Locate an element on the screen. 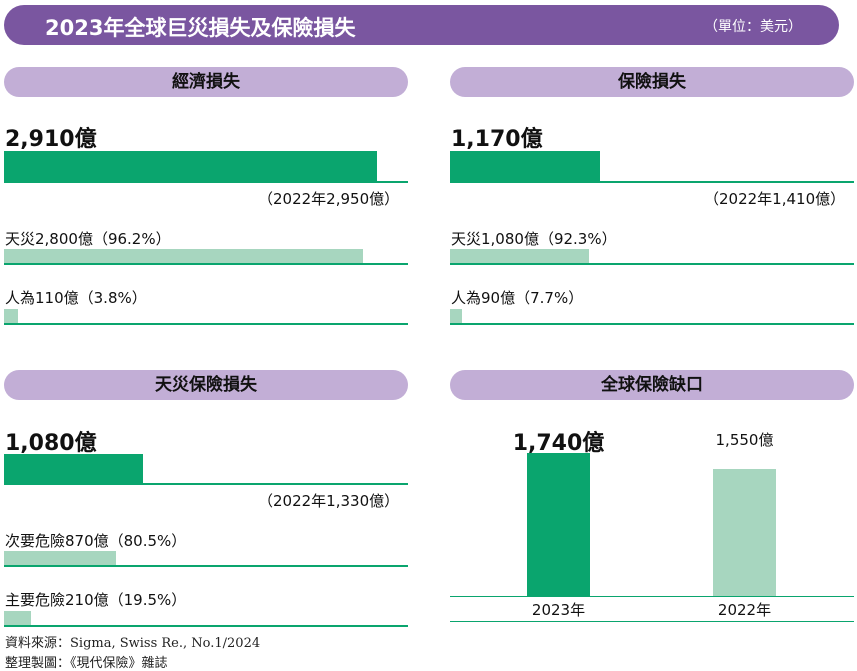 This screenshot has width=857, height=671. natcat-prev-year-label: （2022年1,330億） is located at coordinates (329, 501).